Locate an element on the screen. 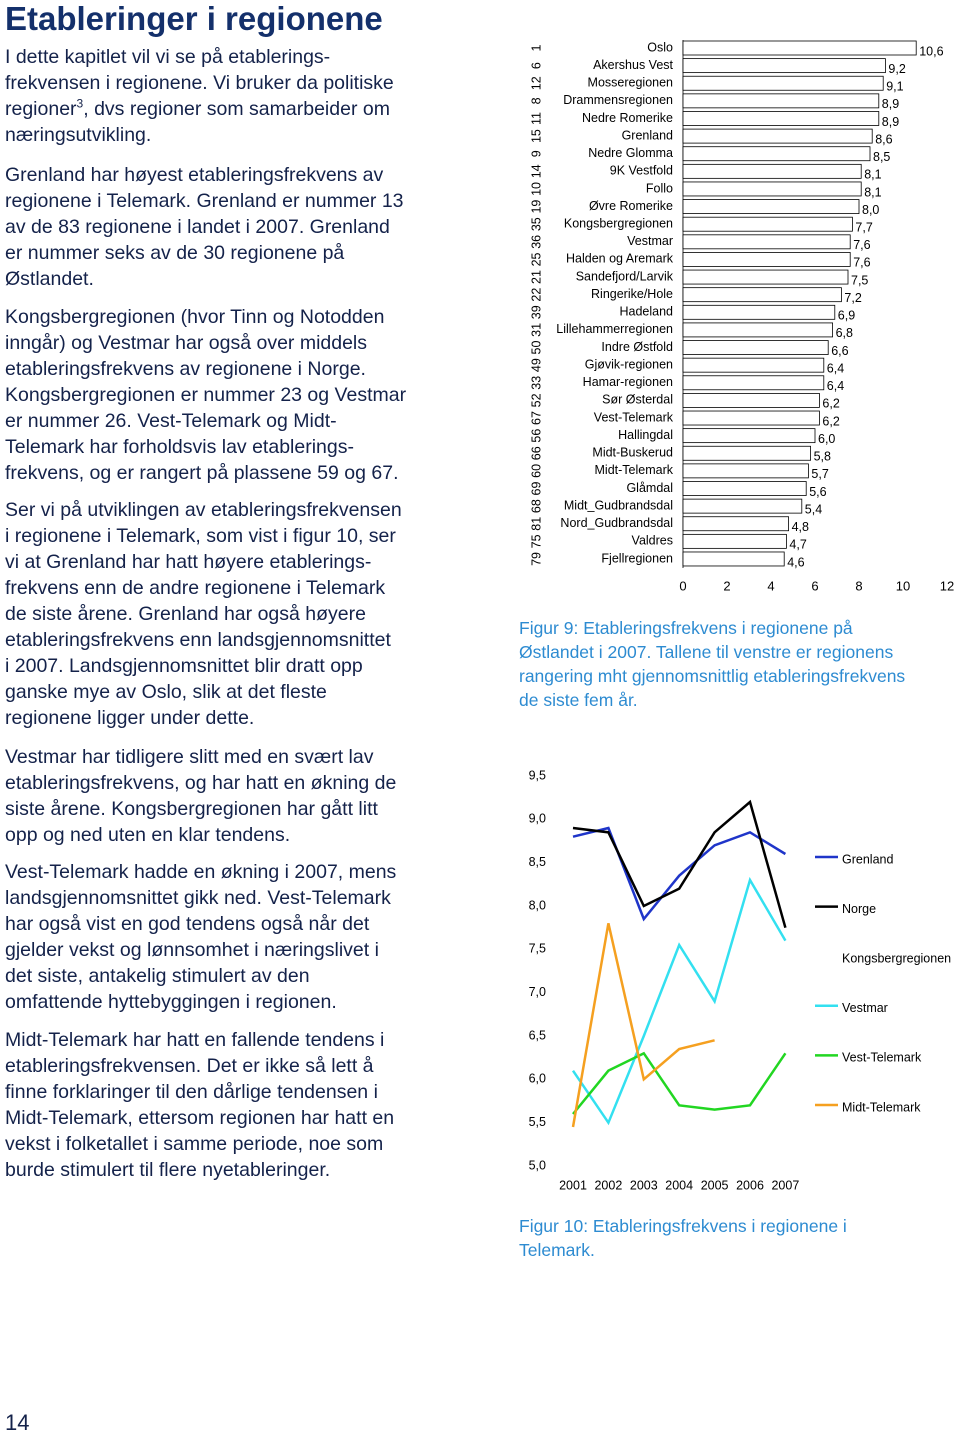  page-number: 14 is located at coordinates (17, 1422).